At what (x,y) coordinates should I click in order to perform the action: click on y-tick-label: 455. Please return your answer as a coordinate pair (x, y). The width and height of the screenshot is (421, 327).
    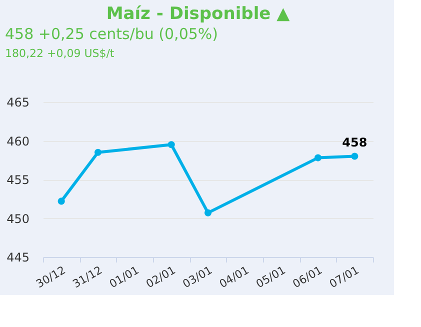
    Looking at the image, I should click on (18, 180).